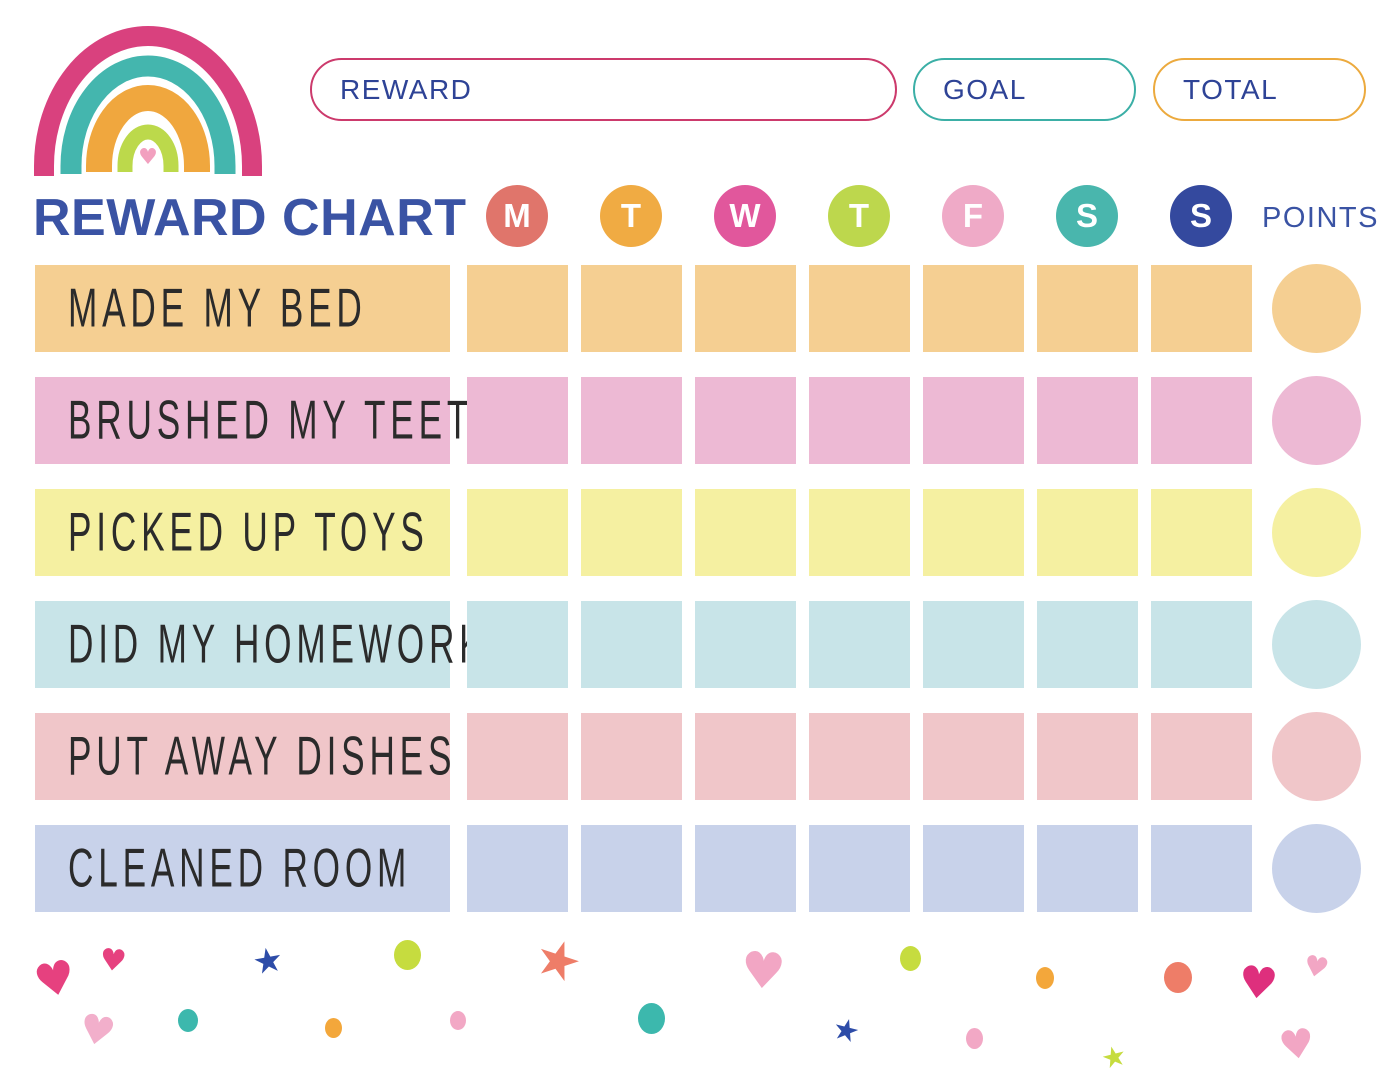 Image resolution: width=1400 pixels, height=1083 pixels. I want to click on day-letter: W, so click(745, 215).